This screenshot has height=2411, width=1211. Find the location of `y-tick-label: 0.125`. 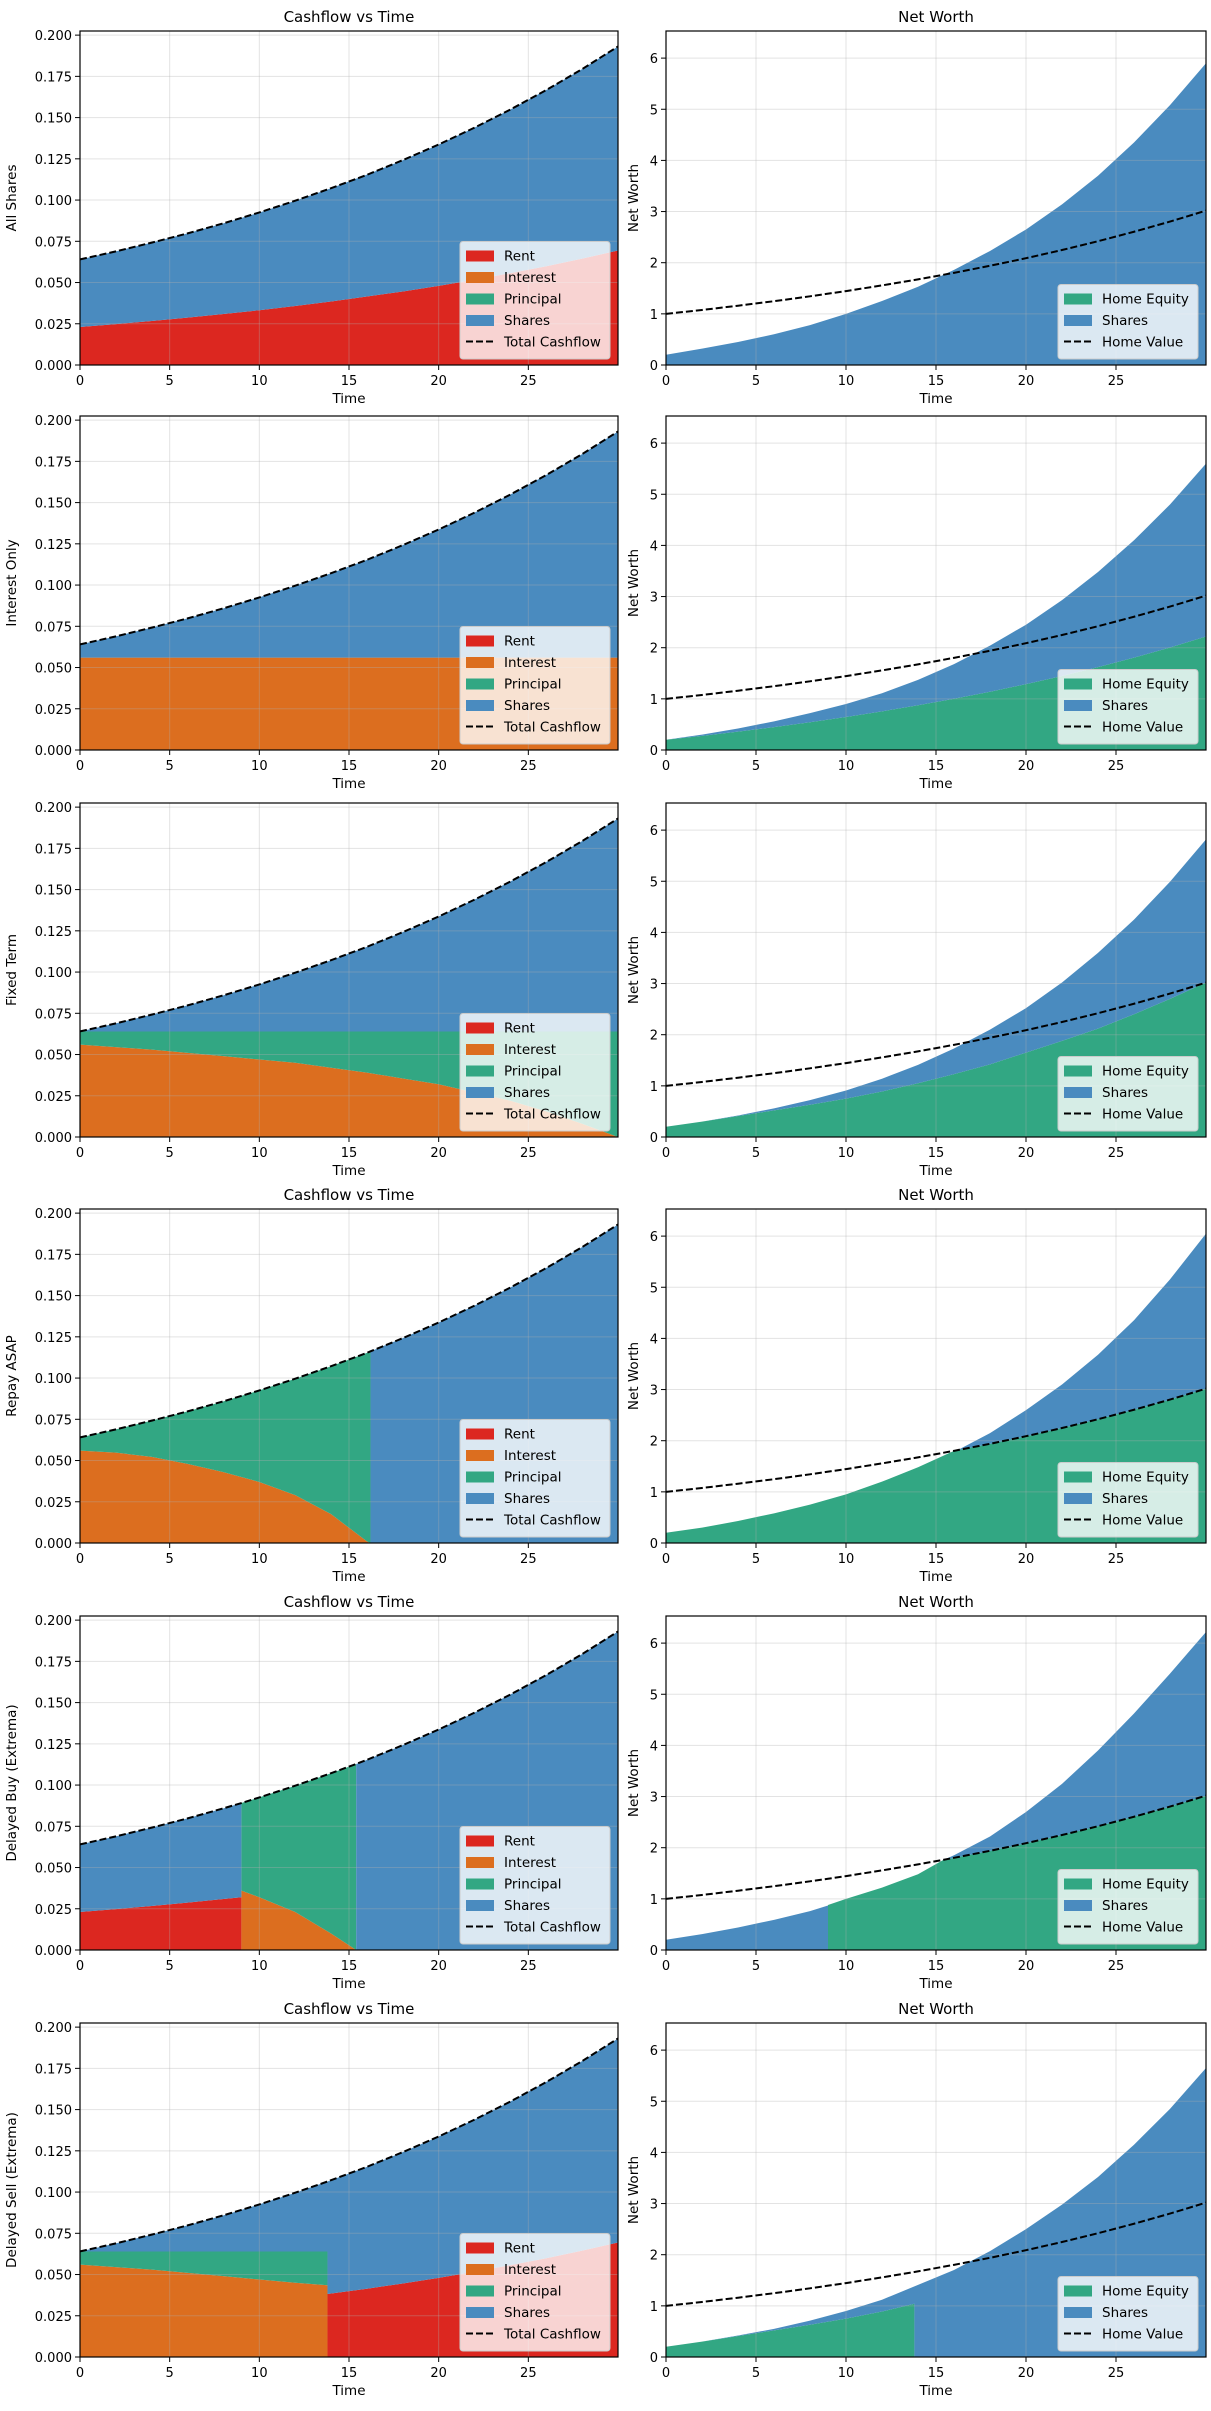

y-tick-label: 0.125 is located at coordinates (53, 1338).